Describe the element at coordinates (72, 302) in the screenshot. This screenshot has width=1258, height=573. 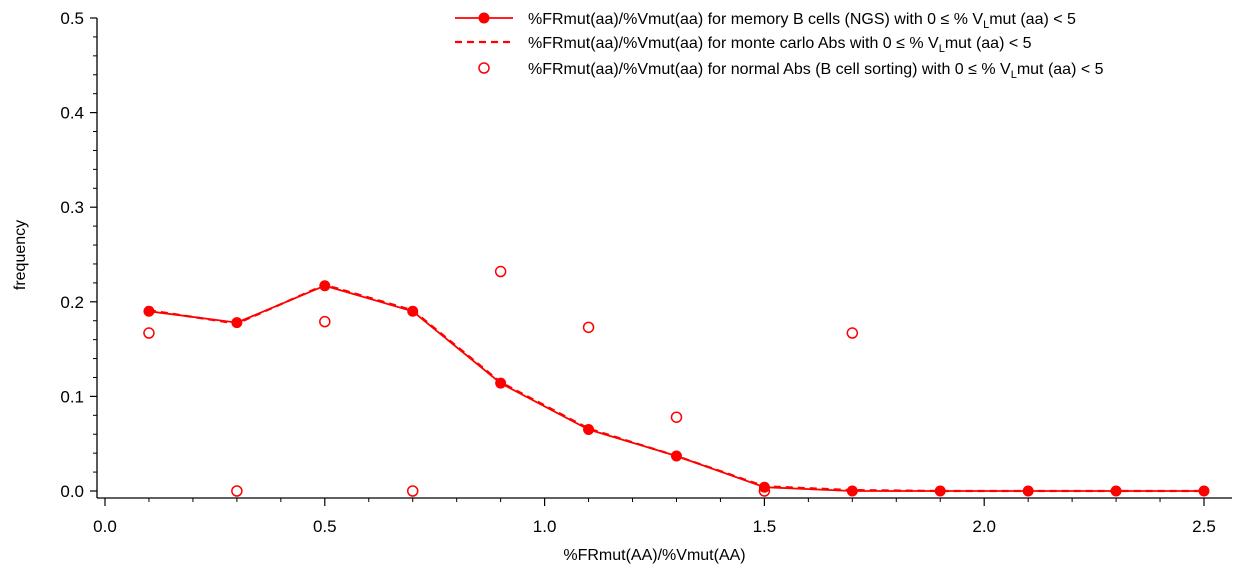
I see `y-tick-label: 0.2` at that location.